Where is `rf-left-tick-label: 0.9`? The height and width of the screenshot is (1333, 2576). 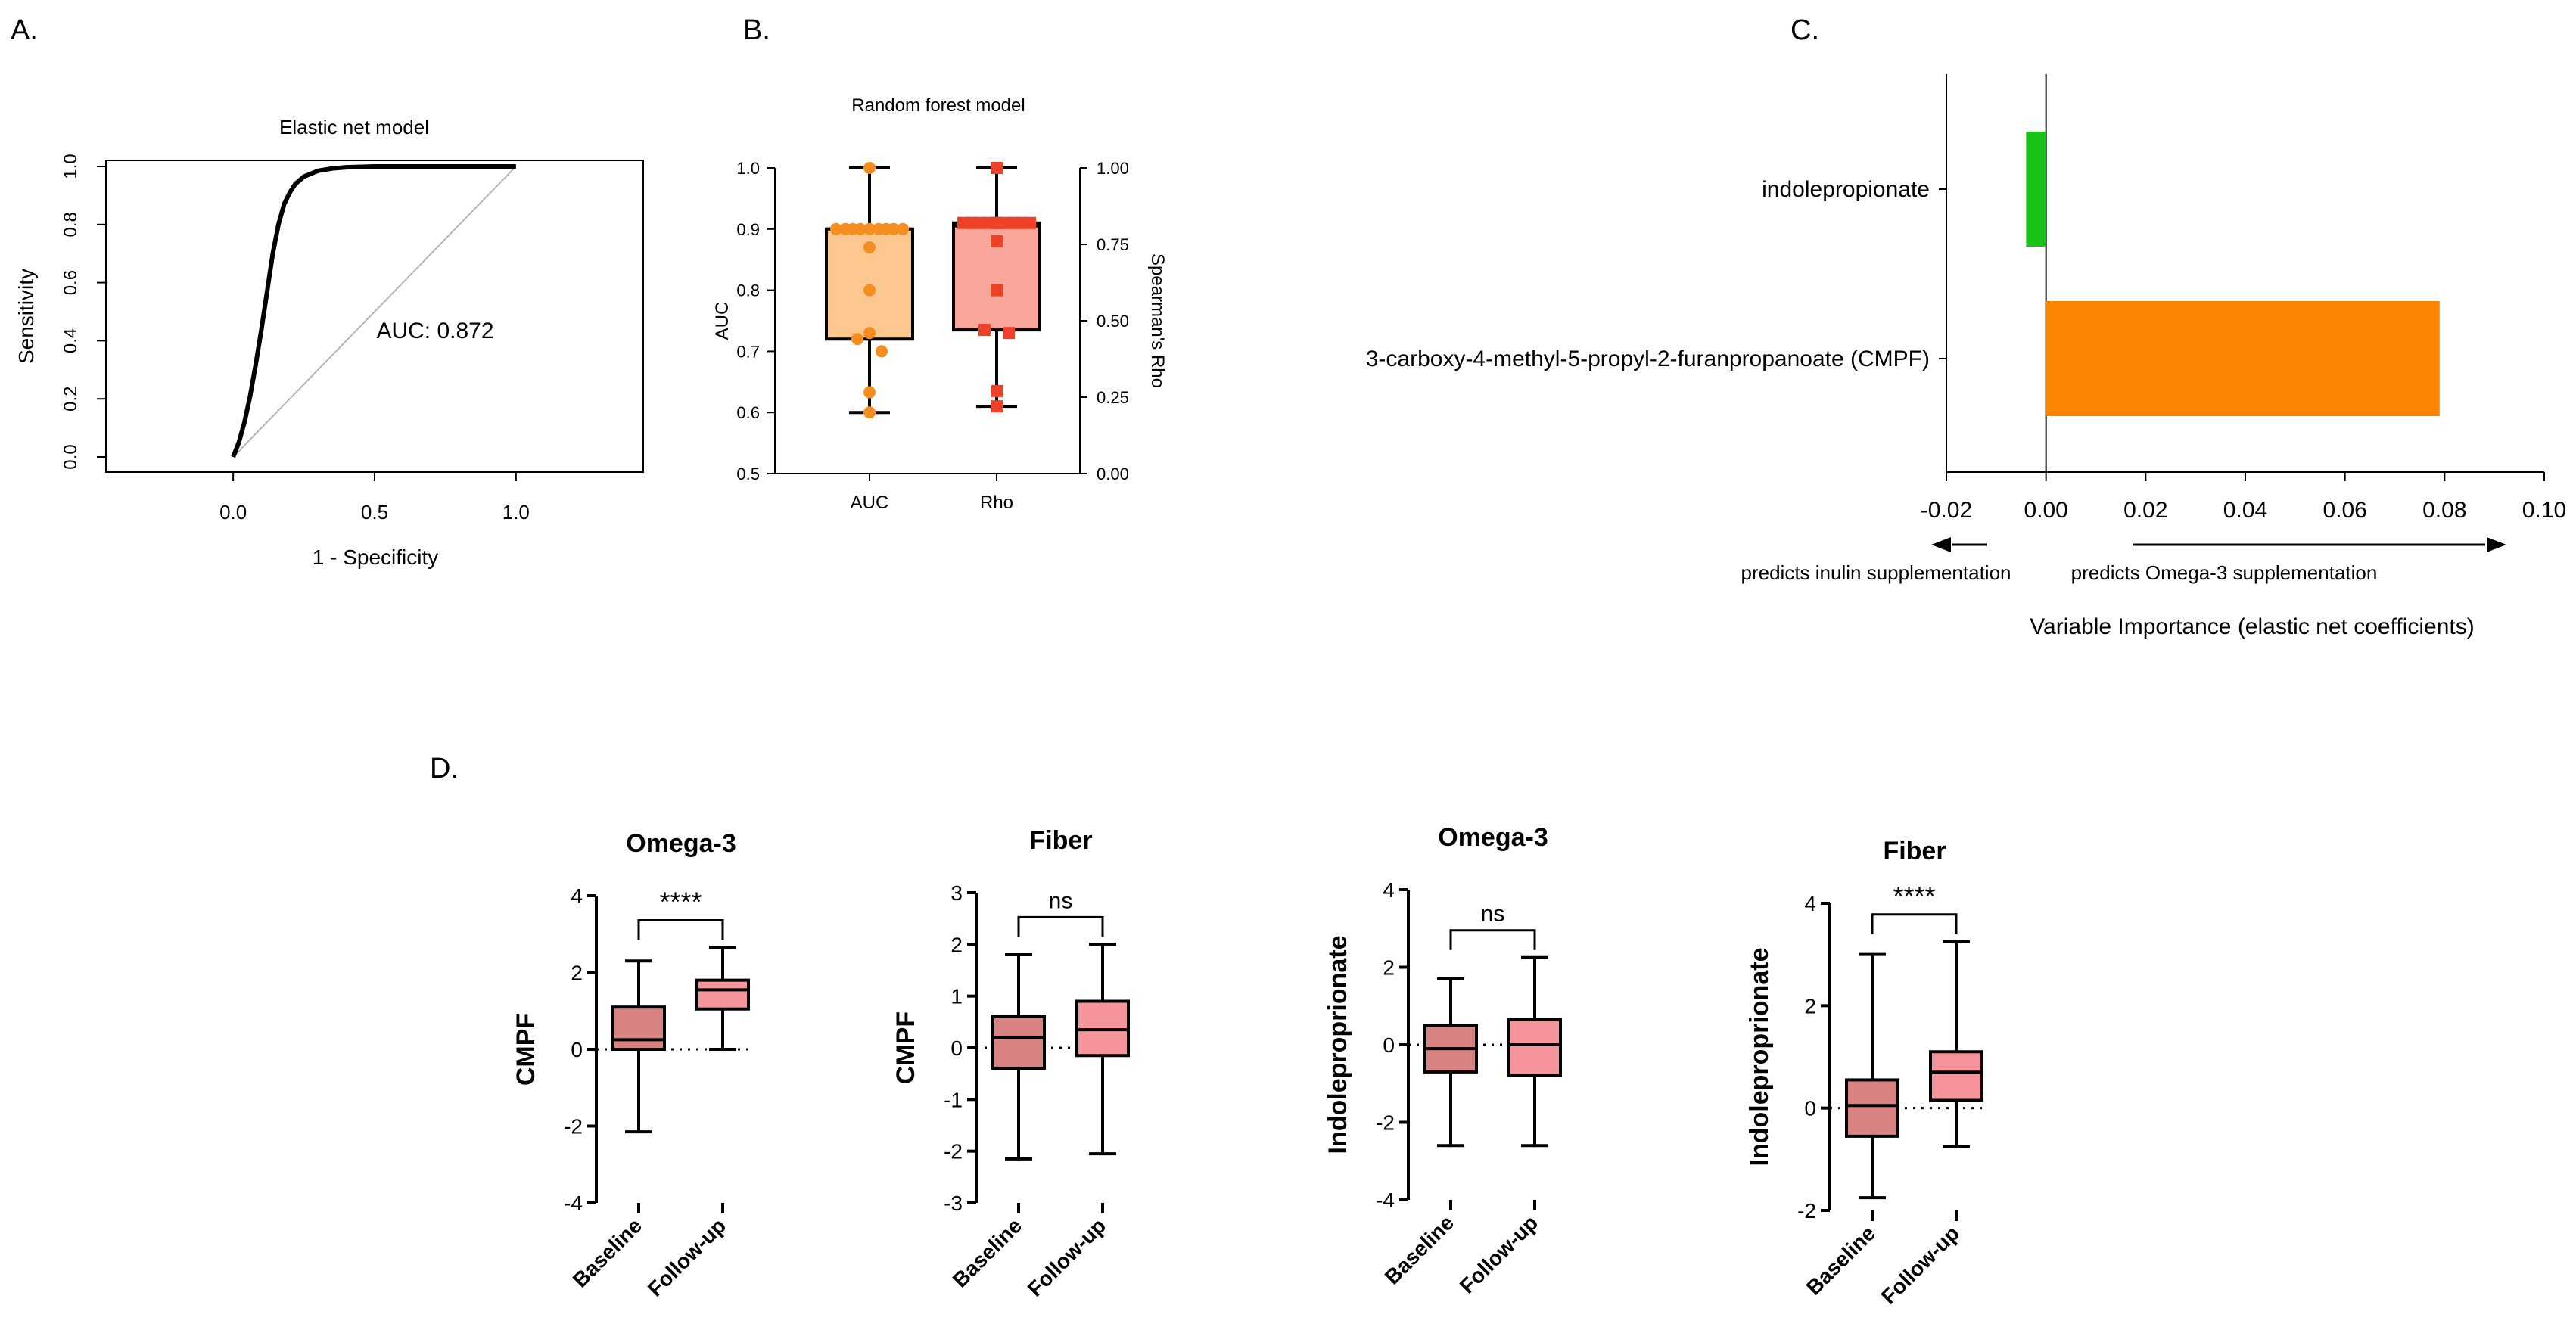
rf-left-tick-label: 0.9 is located at coordinates (748, 230).